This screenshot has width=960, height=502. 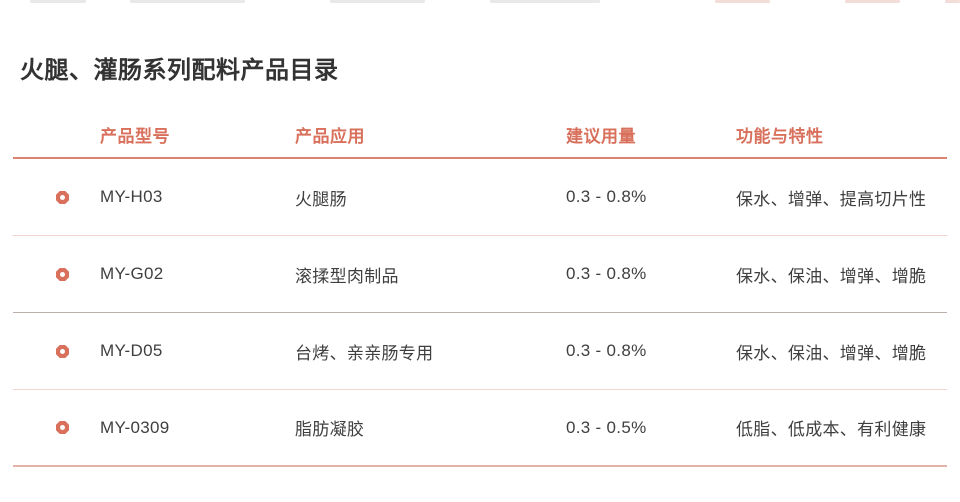 I want to click on cell-dosage: 0.3 - 0.5%, so click(x=606, y=427).